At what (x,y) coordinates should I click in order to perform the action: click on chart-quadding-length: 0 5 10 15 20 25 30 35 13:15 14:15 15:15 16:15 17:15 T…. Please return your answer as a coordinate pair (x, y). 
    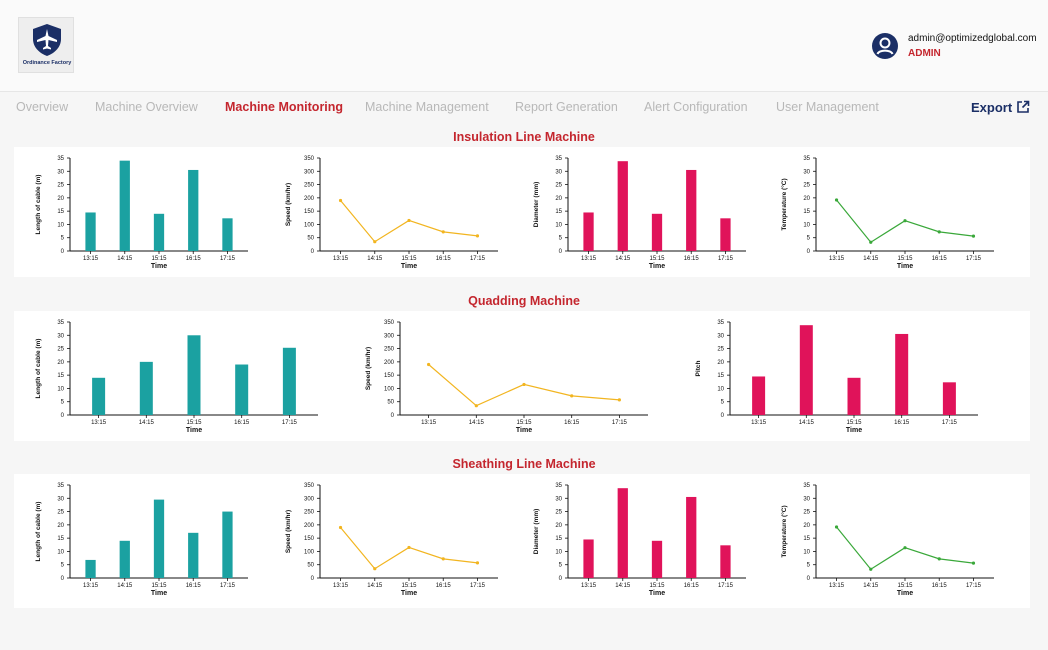
    Looking at the image, I should click on (176, 377).